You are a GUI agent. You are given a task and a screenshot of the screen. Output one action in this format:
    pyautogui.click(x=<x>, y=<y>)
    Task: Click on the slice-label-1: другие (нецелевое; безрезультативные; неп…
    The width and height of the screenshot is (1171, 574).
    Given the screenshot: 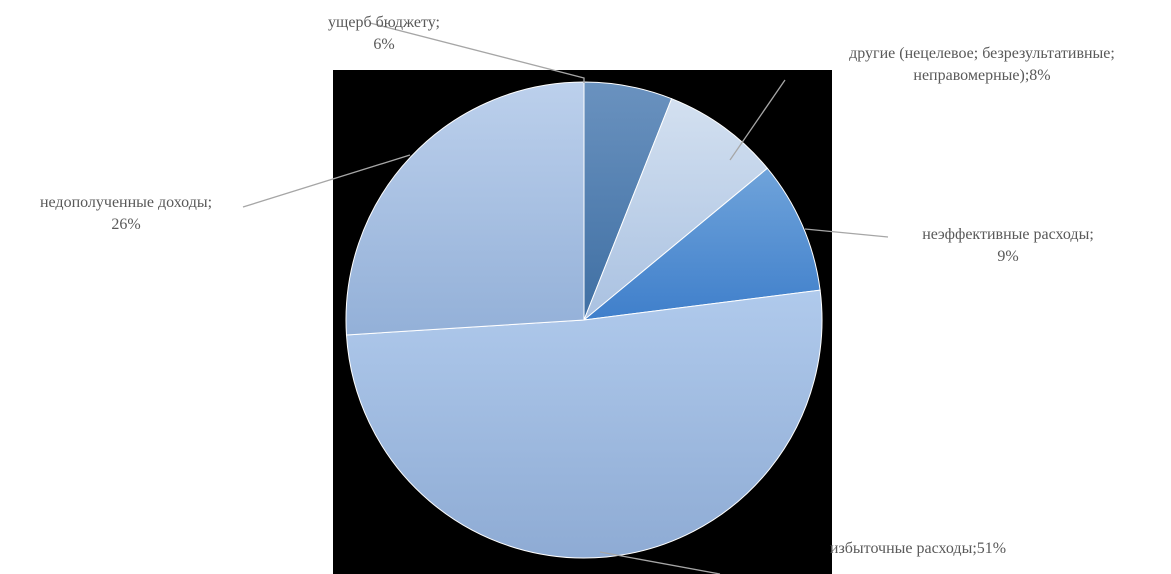 What is the action you would take?
    pyautogui.click(x=982, y=64)
    